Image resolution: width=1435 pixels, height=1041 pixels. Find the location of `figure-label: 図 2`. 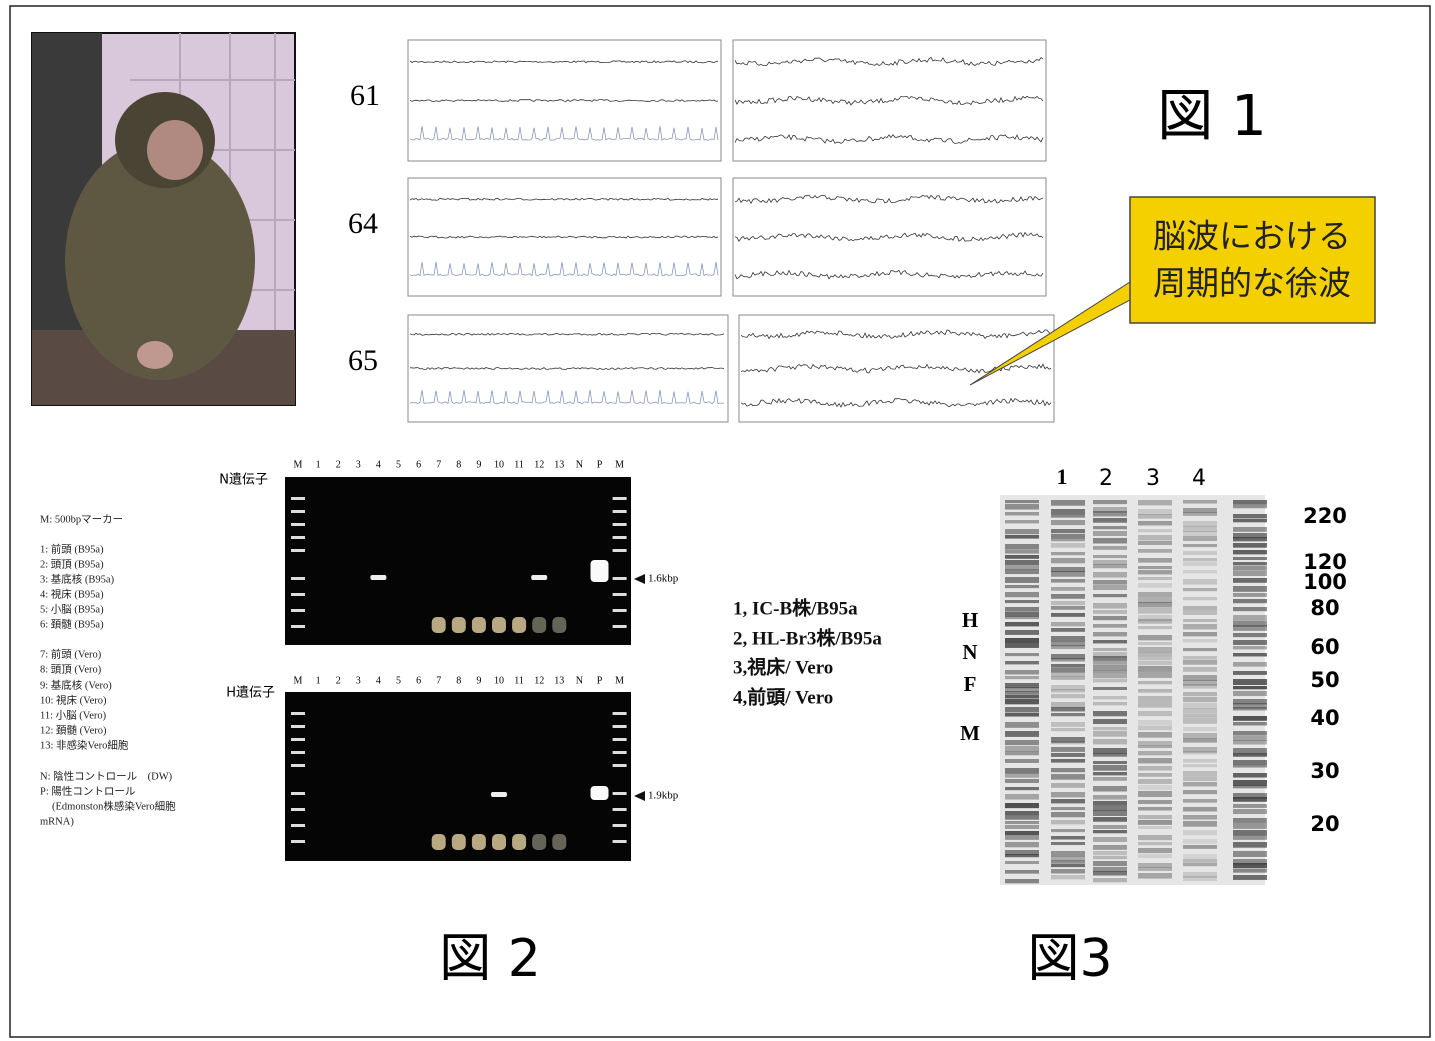

figure-label: 図 2 is located at coordinates (490, 959).